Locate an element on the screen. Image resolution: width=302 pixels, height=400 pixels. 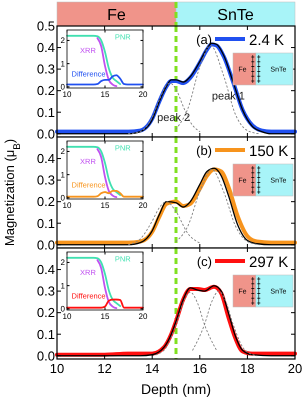
x-tick-label: 18 is located at coordinates (247, 368).